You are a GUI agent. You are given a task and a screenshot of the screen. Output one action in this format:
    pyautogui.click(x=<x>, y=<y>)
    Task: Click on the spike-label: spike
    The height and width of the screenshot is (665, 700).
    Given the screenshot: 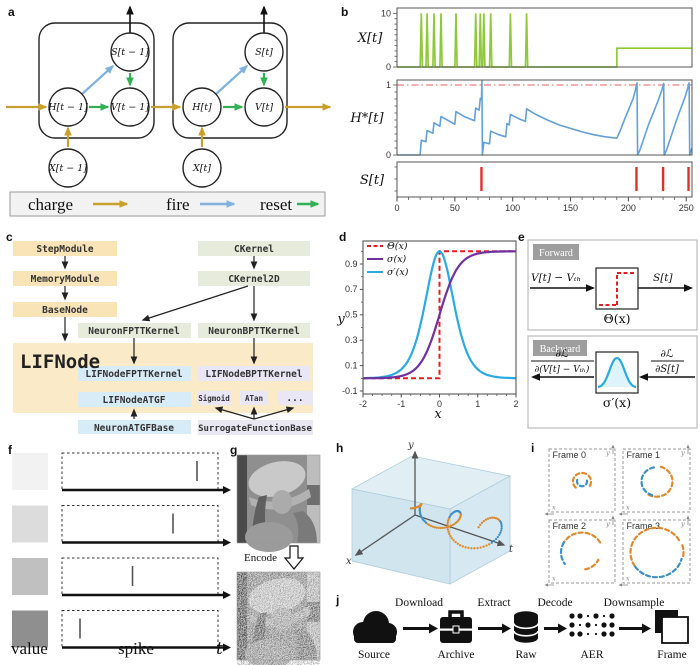 What is the action you would take?
    pyautogui.click(x=136, y=648)
    